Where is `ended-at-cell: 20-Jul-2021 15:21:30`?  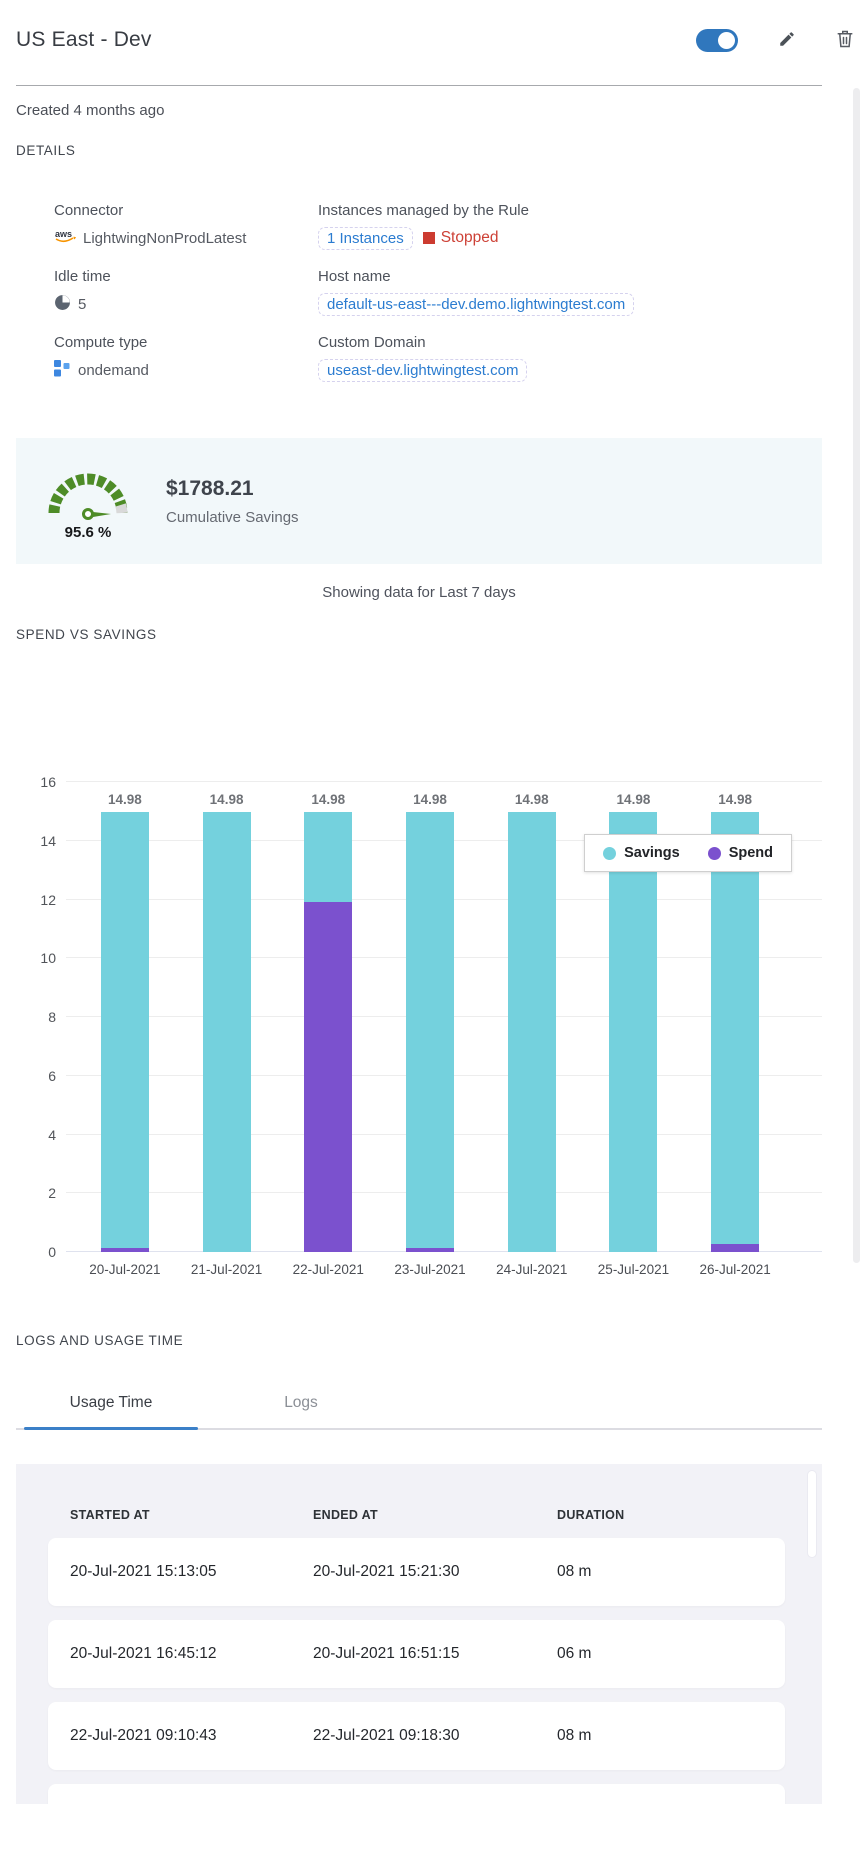 ended-at-cell: 20-Jul-2021 15:21:30 is located at coordinates (386, 1571).